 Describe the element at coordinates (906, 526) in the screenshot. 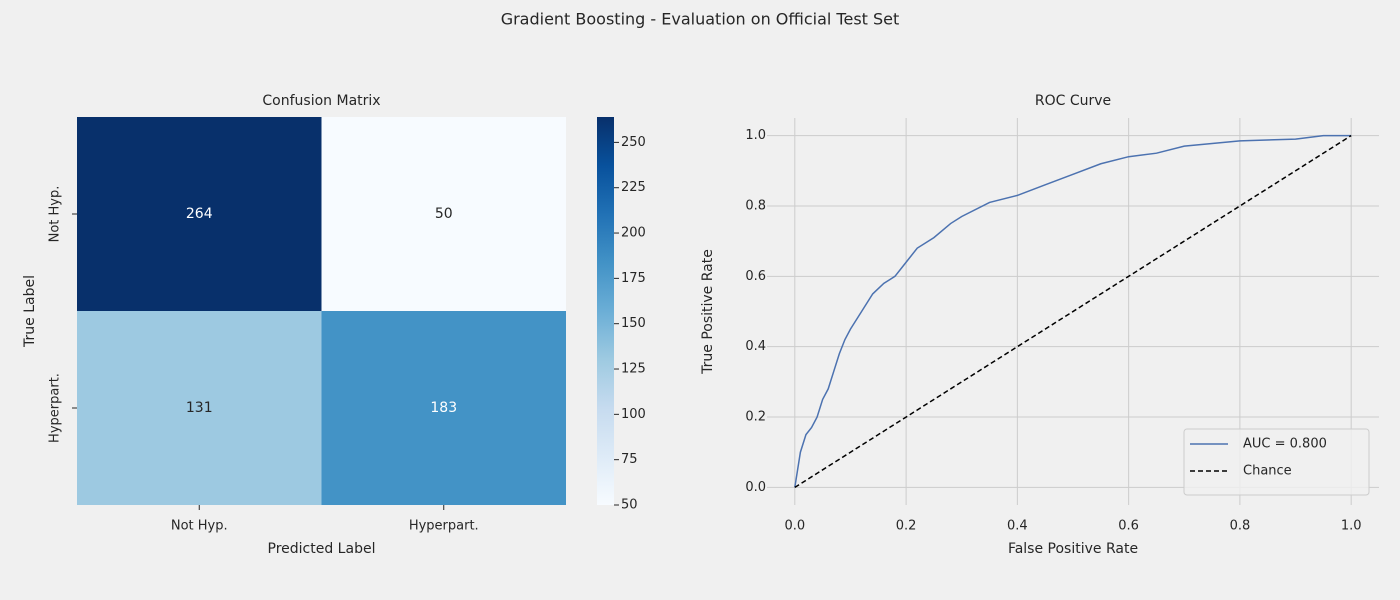

I see `x-tick-label: 0.2` at that location.